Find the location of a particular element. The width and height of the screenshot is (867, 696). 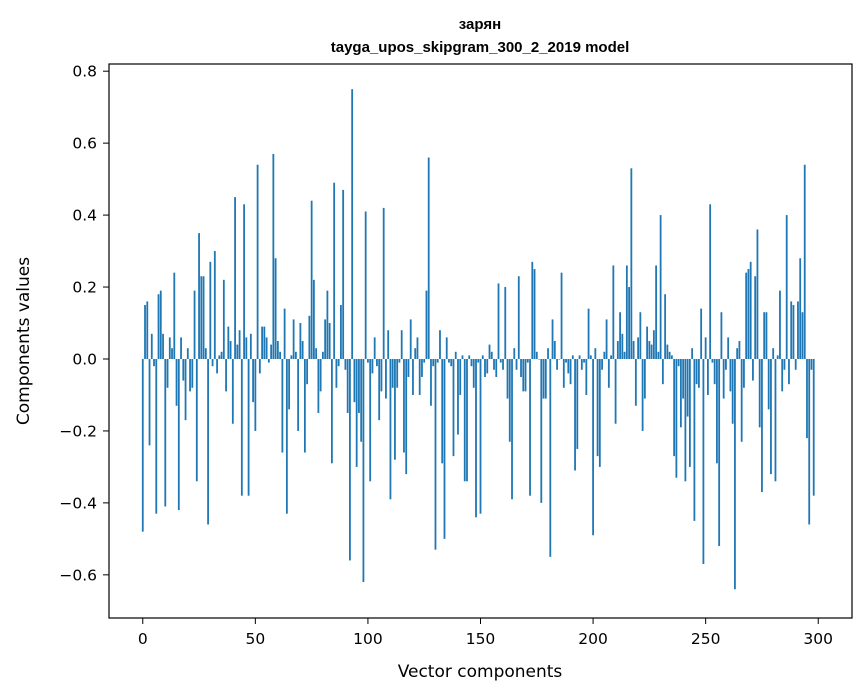

x-axis: 0 50 100 150 200 250 300 is located at coordinates (485, 633).